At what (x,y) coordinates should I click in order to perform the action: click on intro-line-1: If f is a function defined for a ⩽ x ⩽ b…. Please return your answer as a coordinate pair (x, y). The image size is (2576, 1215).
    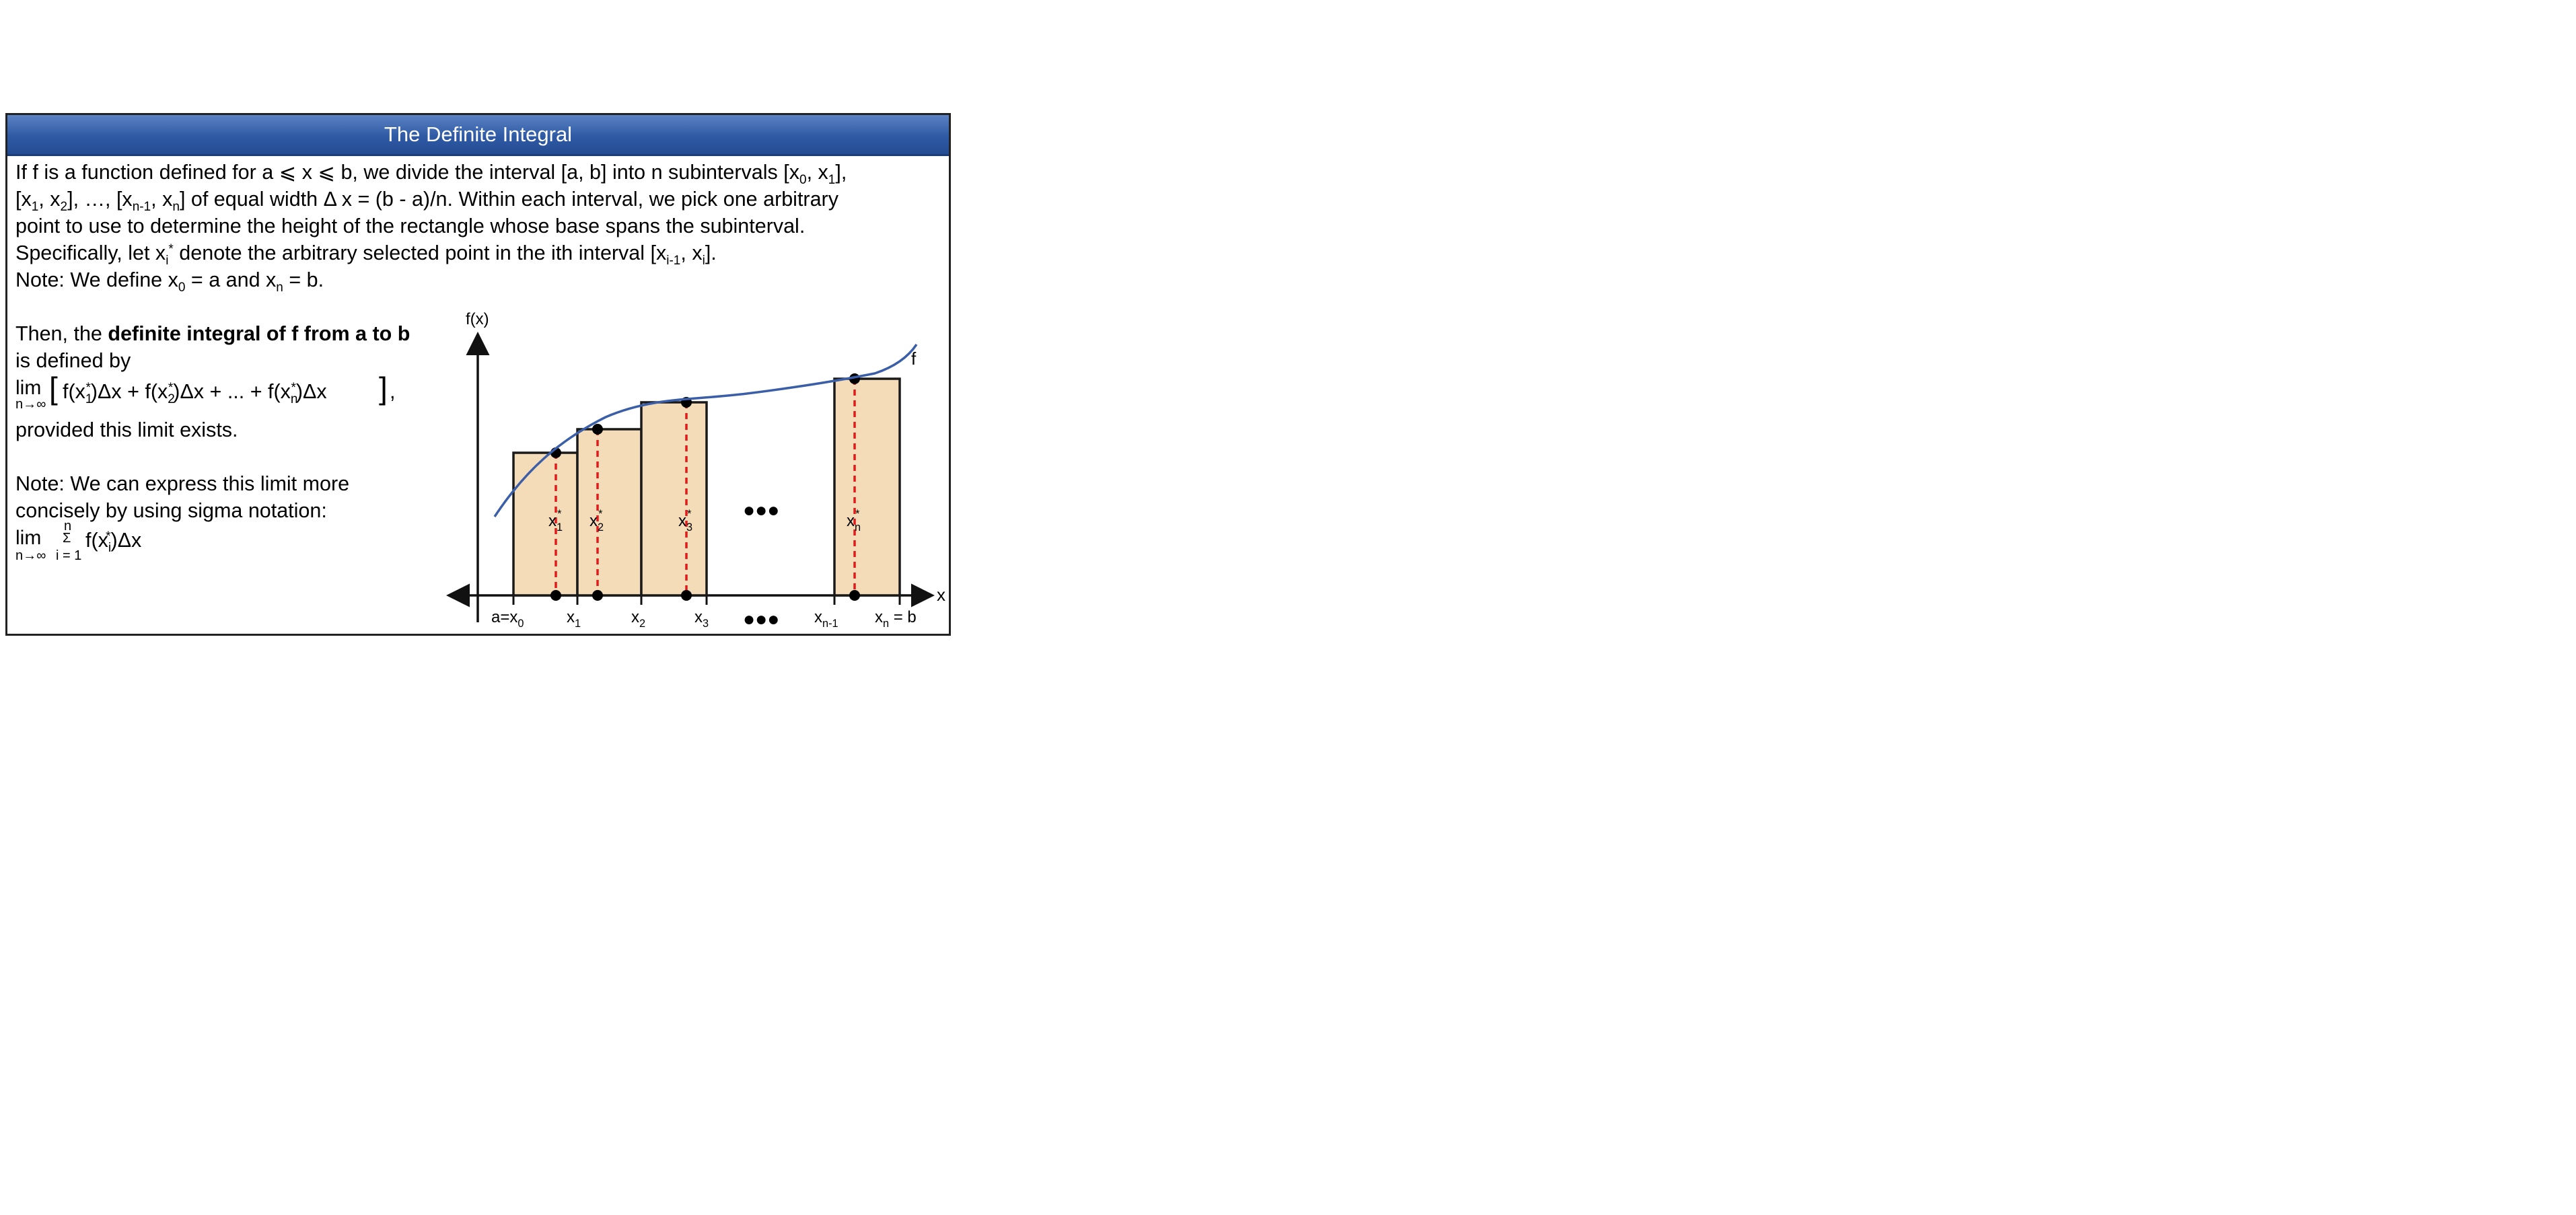
    Looking at the image, I should click on (431, 174).